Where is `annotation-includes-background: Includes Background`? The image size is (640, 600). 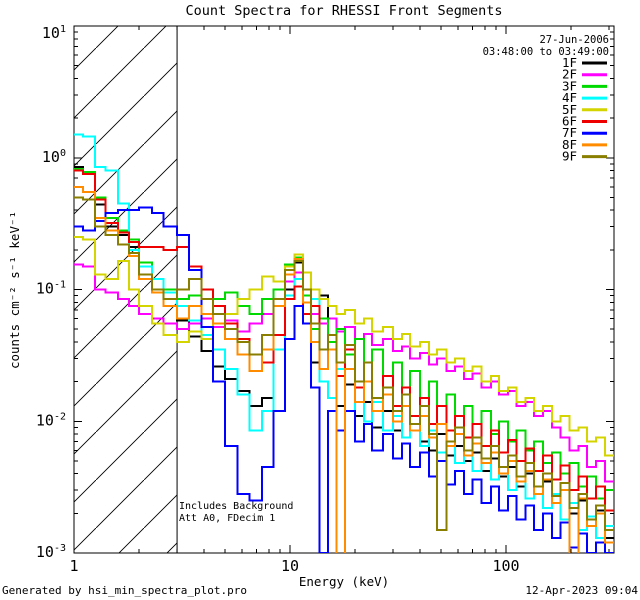 annotation-includes-background: Includes Background is located at coordinates (236, 506).